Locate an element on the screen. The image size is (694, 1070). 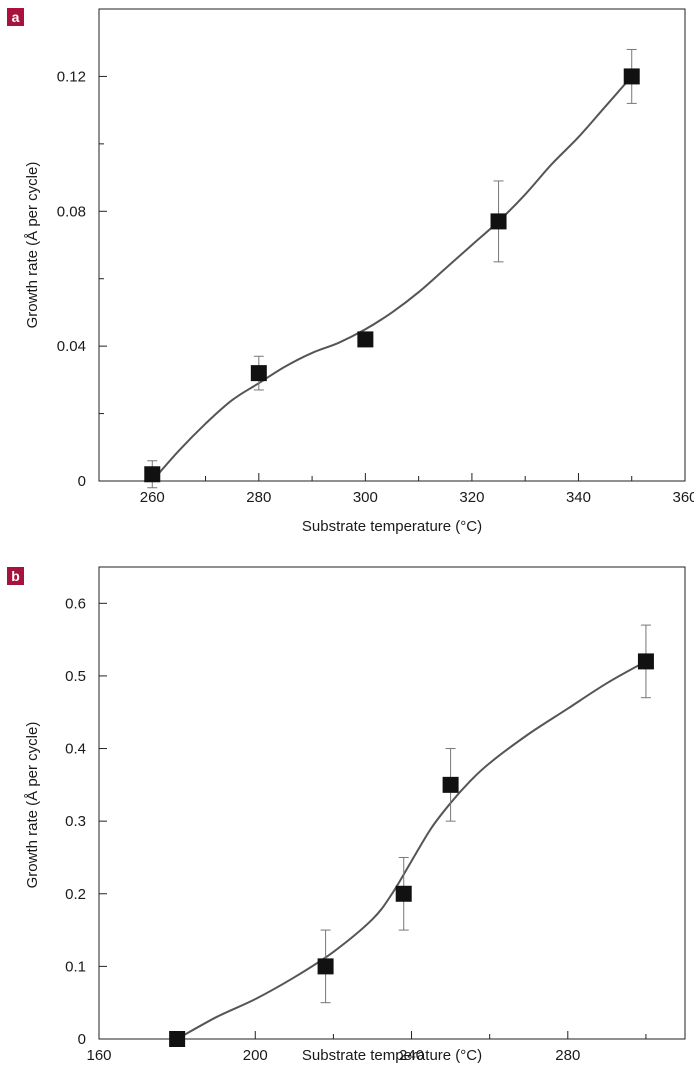
x-tick-label: 160 is located at coordinates (98, 1055).